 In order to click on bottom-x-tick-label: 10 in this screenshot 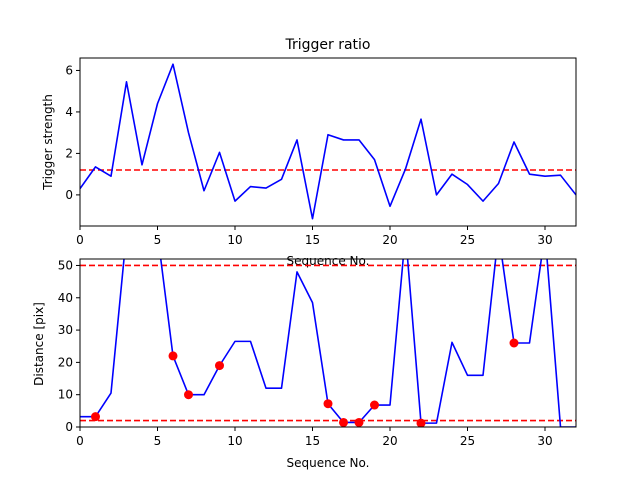, I will do `click(234, 441)`.